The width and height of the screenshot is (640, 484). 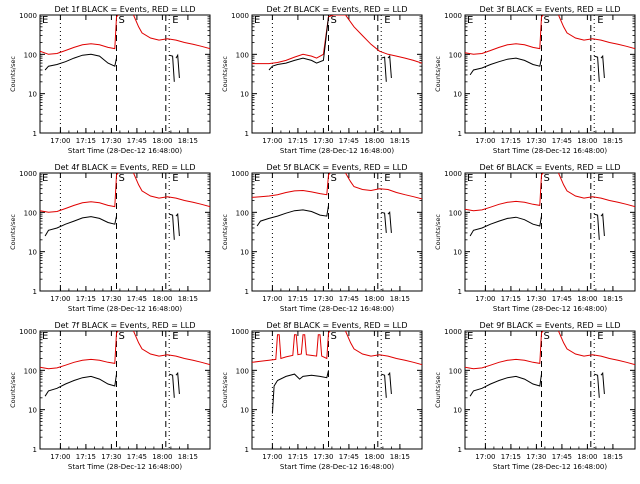 I want to click on panel-title: Det 7f BLACK = Events, RED = LLD, so click(x=124, y=325).